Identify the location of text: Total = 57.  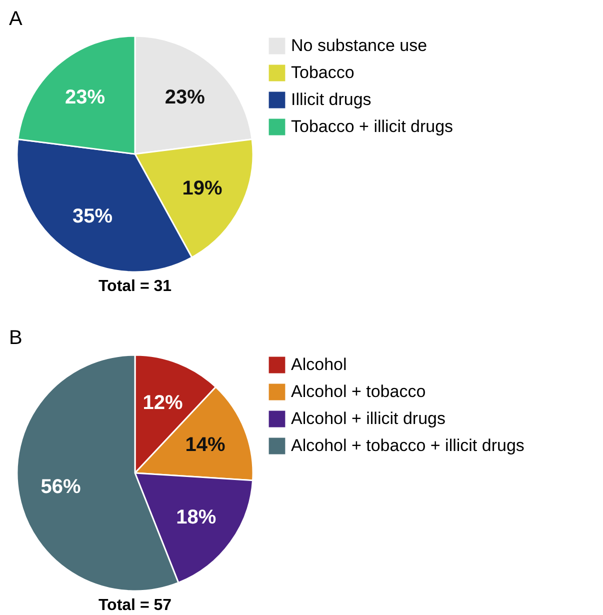
(135, 605).